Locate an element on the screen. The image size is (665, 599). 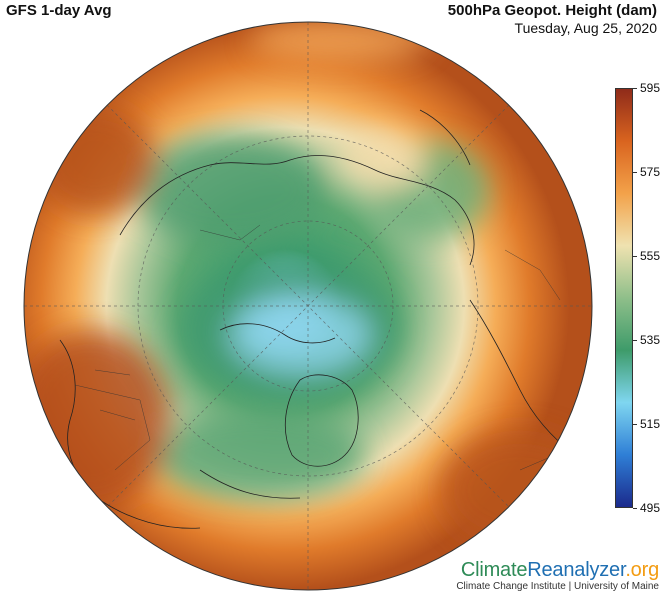
colorbar is located at coordinates (624, 298).